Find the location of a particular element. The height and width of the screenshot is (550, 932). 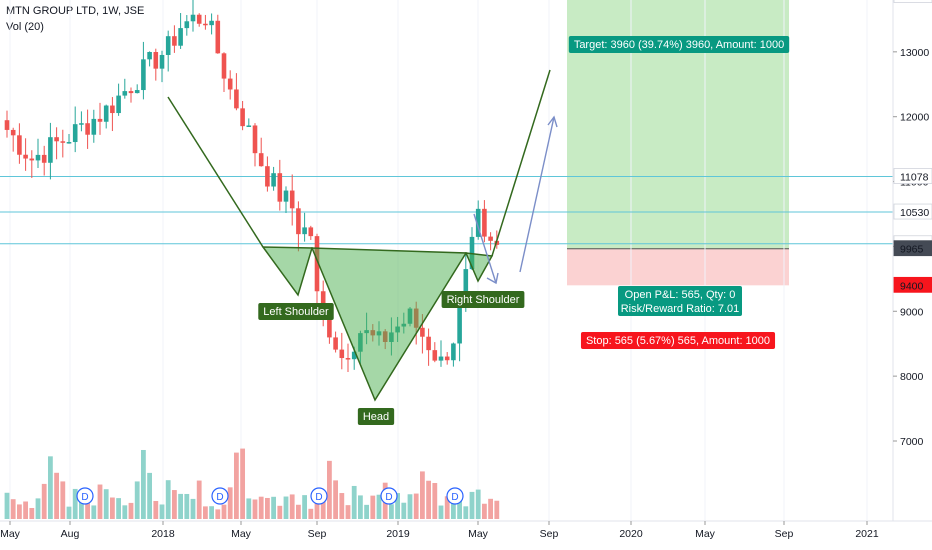

price-label-11078: 11078 is located at coordinates (912, 176).